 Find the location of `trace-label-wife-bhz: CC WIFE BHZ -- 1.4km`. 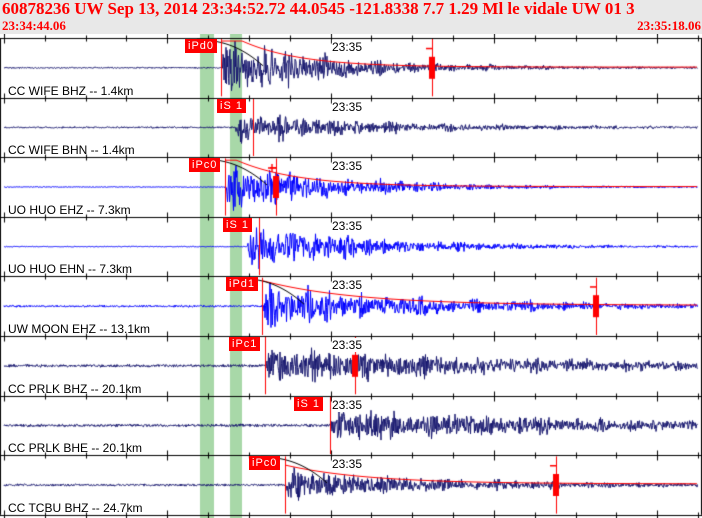

trace-label-wife-bhz: CC WIFE BHZ -- 1.4km is located at coordinates (71, 90).